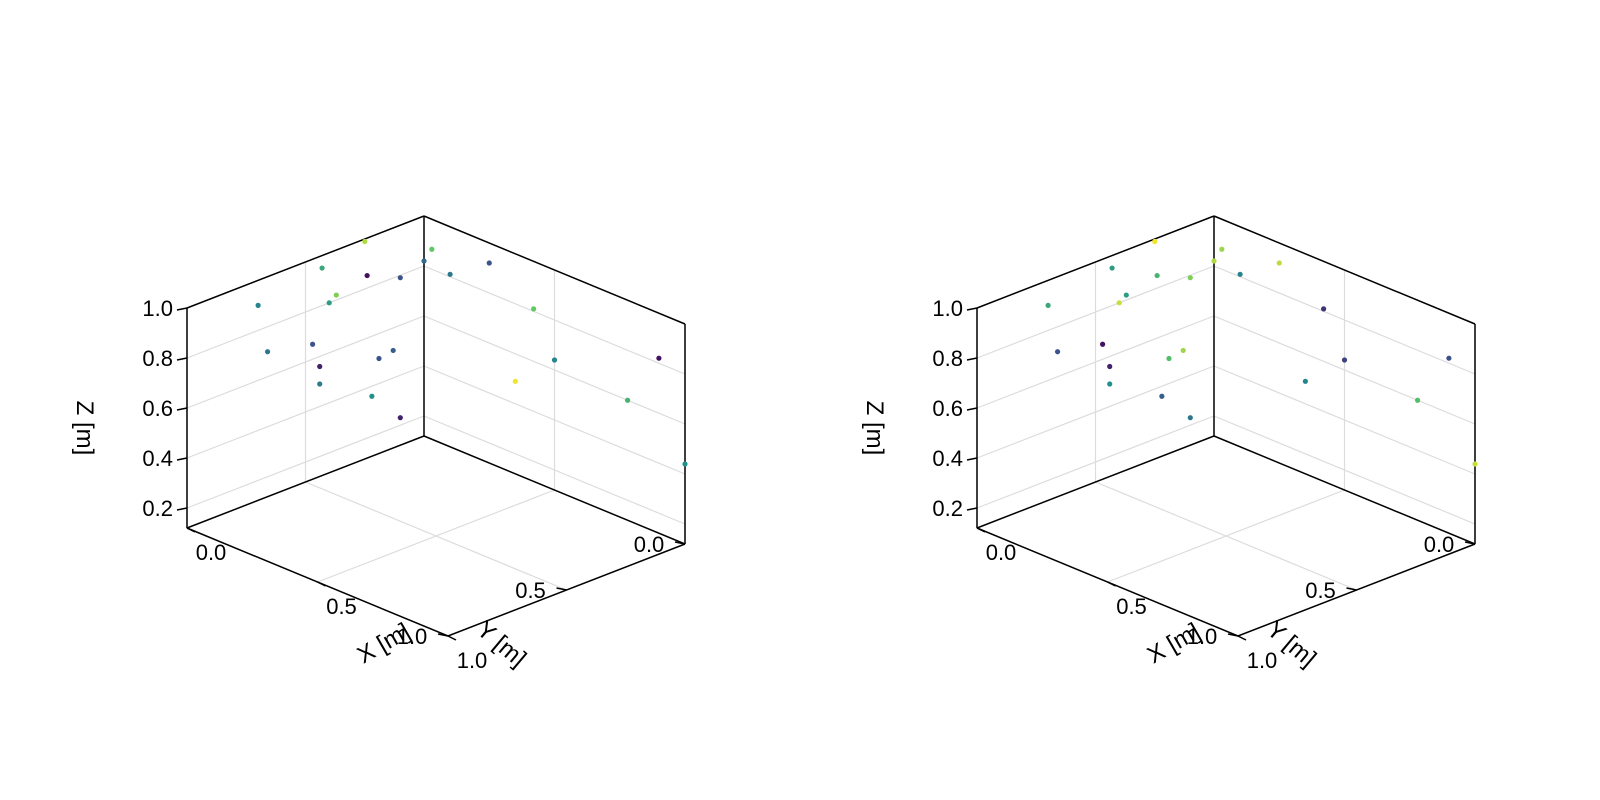 The image size is (1600, 800). What do you see at coordinates (157, 358) in the screenshot?
I see `z-tick-label: 0.8` at bounding box center [157, 358].